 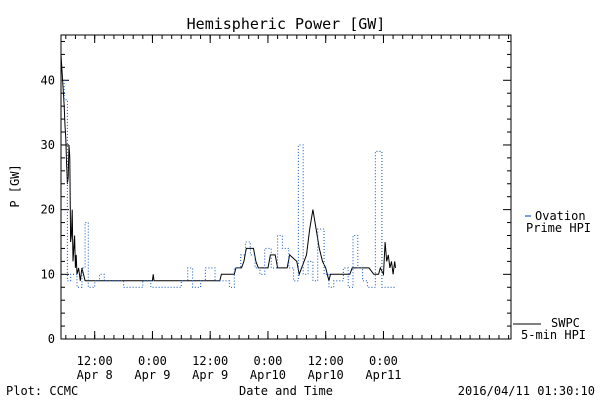 I want to click on y-tick-label: 40, so click(x=48, y=80).